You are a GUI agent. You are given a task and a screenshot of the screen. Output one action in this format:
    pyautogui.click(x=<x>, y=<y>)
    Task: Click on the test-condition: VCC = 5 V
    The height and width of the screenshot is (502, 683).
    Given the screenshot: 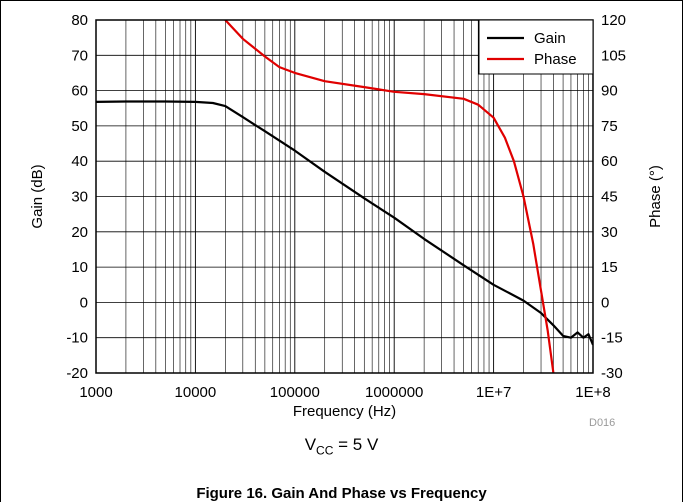 What is the action you would take?
    pyautogui.click(x=341, y=446)
    